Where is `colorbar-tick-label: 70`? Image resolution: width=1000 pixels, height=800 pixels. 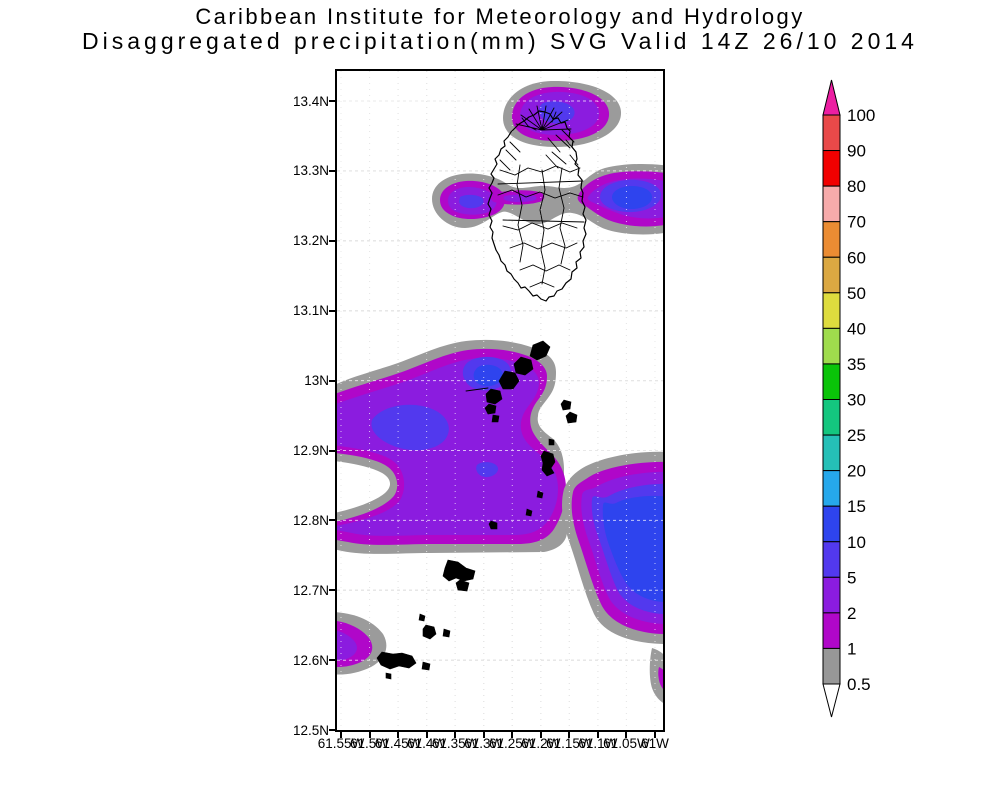 colorbar-tick-label: 70 is located at coordinates (856, 222).